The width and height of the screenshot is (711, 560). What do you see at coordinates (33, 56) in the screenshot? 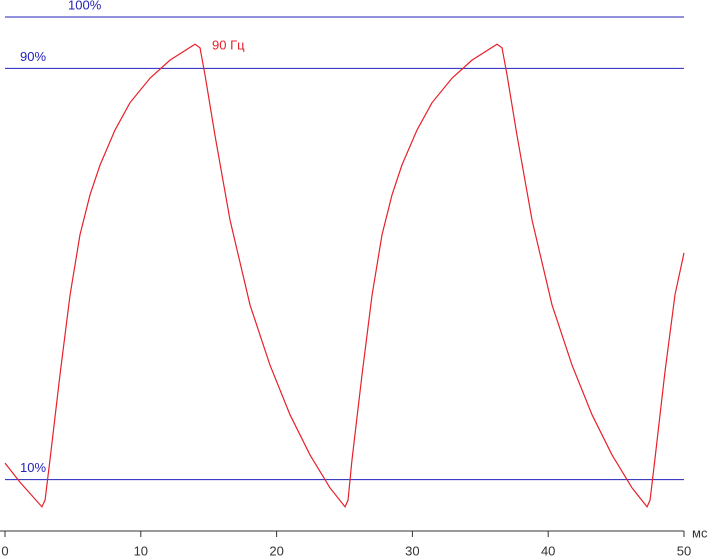
I see `y-tick-label: 90%` at bounding box center [33, 56].